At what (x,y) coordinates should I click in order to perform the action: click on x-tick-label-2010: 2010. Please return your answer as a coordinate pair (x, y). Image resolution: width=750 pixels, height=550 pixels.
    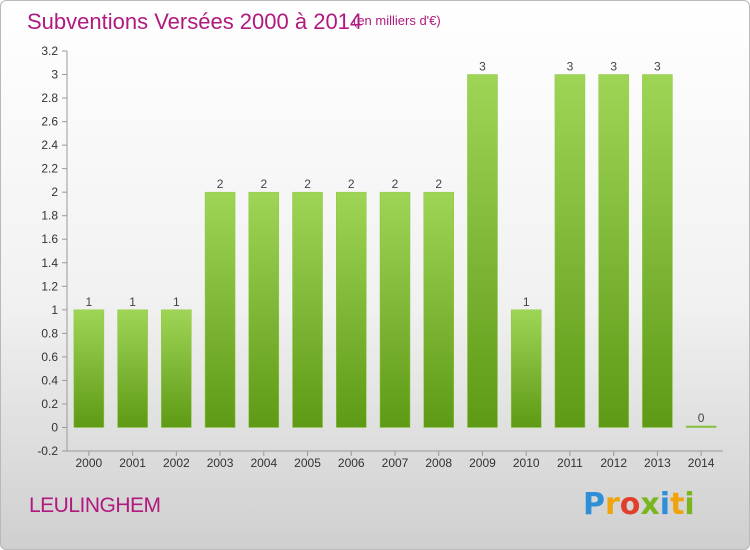
    Looking at the image, I should click on (526, 463).